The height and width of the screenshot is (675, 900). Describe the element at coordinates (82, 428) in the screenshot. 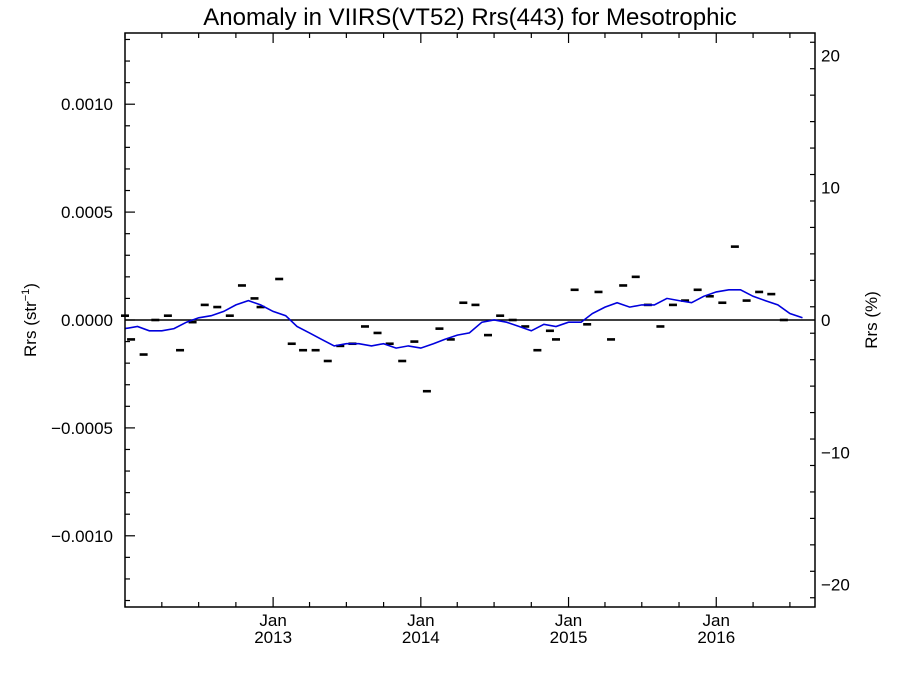

I see `y-tick-label: −0.0005` at that location.